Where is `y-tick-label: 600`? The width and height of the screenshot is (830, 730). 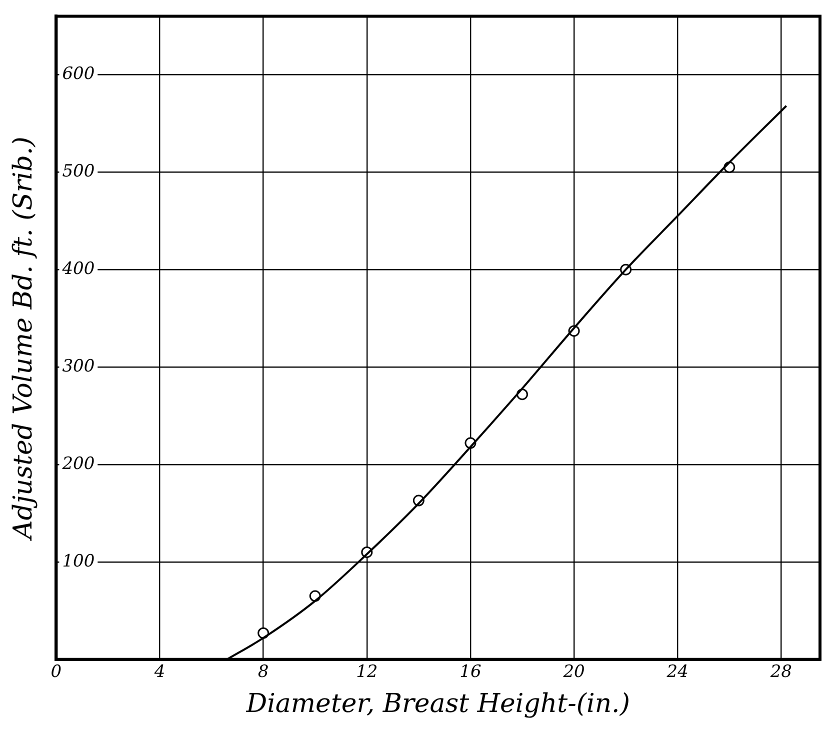 y-tick-label: 600 is located at coordinates (78, 74).